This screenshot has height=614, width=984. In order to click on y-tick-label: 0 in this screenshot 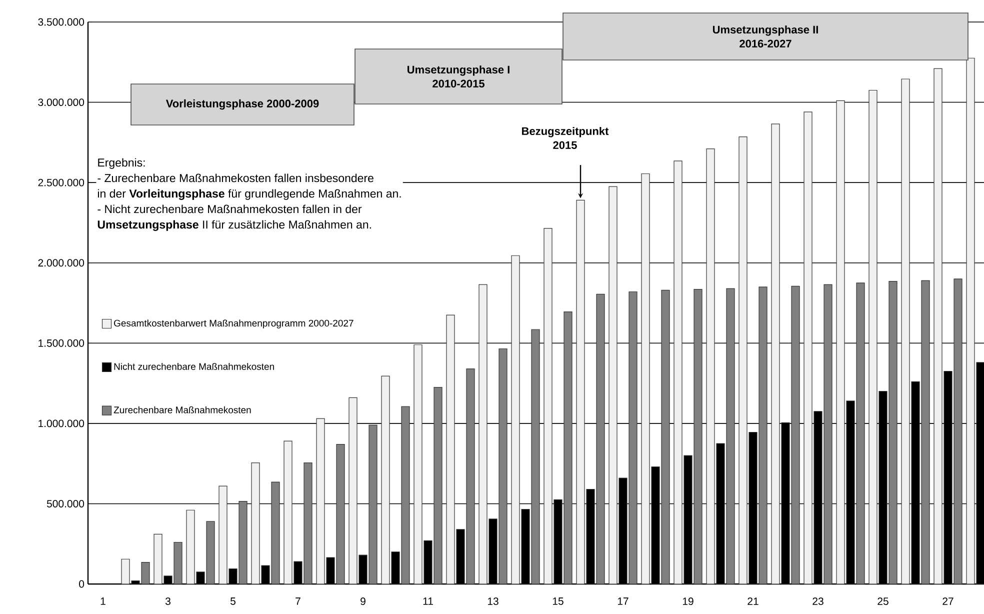, I will do `click(81, 584)`.